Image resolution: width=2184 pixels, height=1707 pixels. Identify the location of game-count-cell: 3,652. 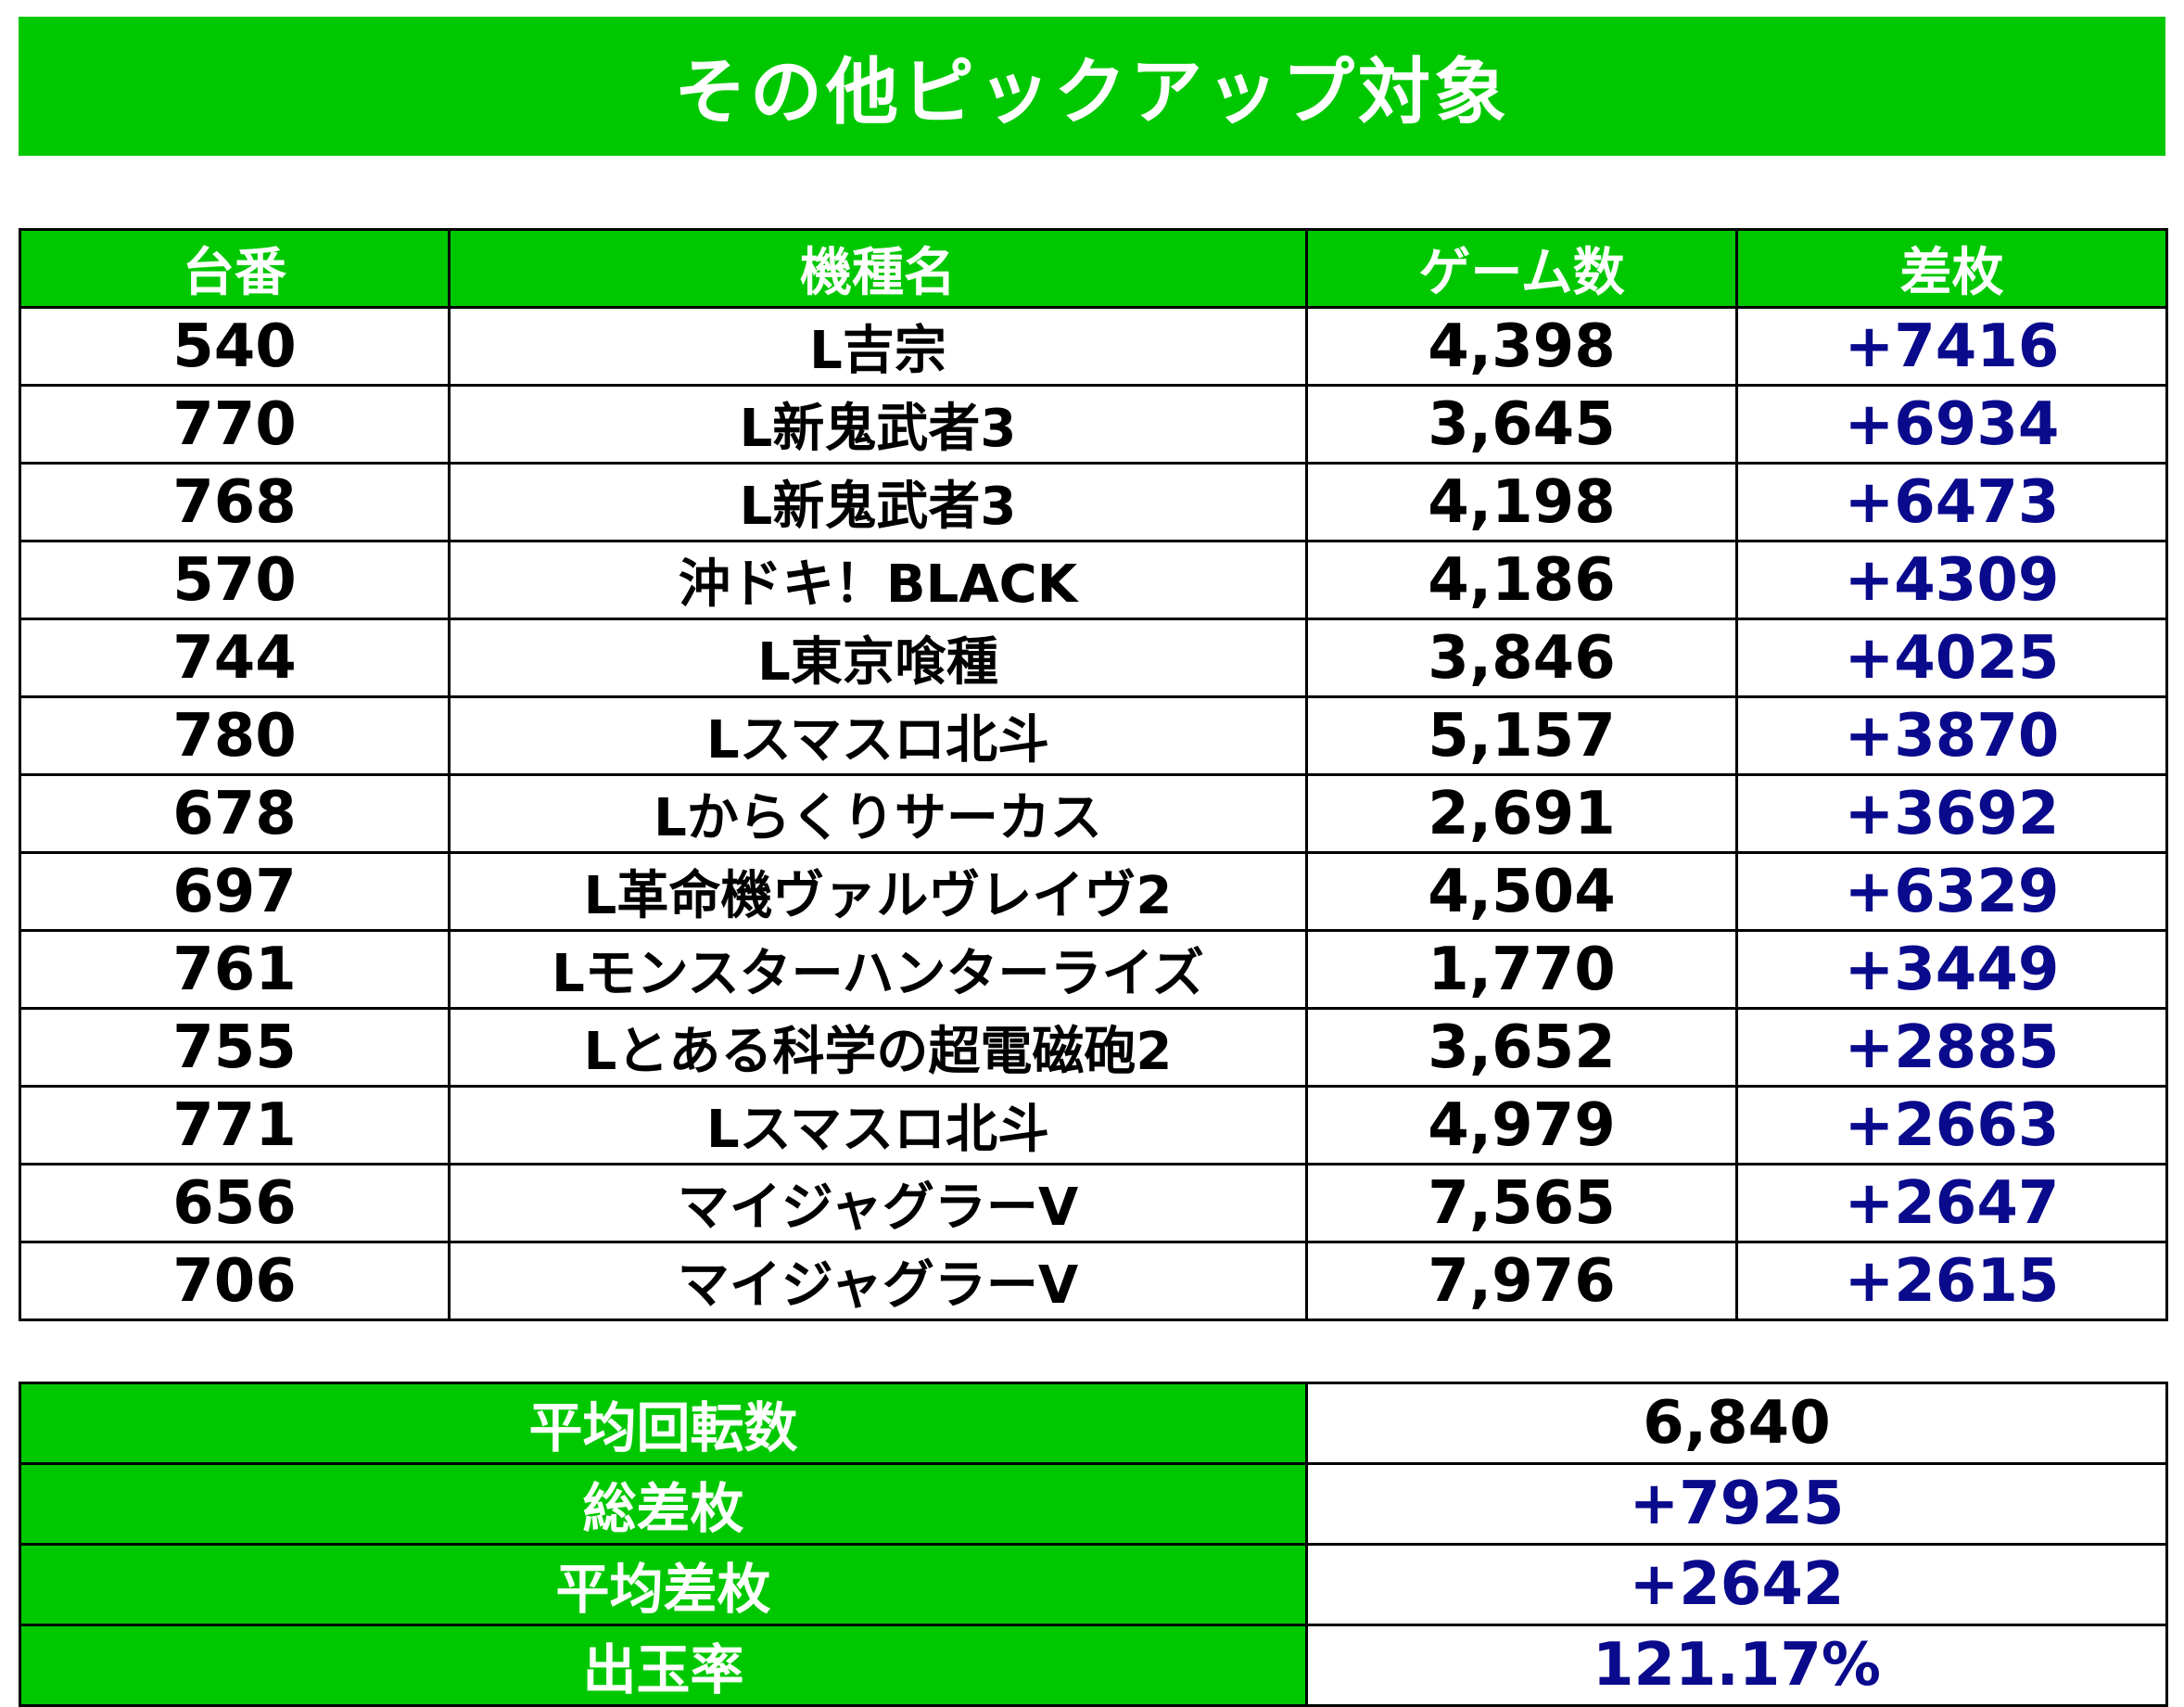
(1521, 1047).